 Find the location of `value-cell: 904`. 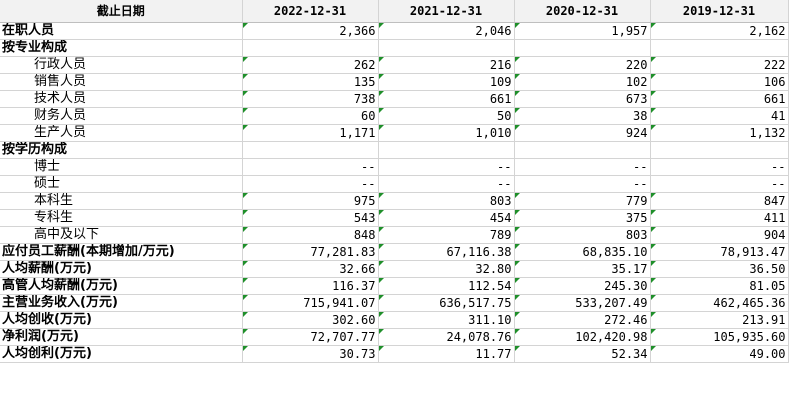

value-cell: 904 is located at coordinates (719, 235).